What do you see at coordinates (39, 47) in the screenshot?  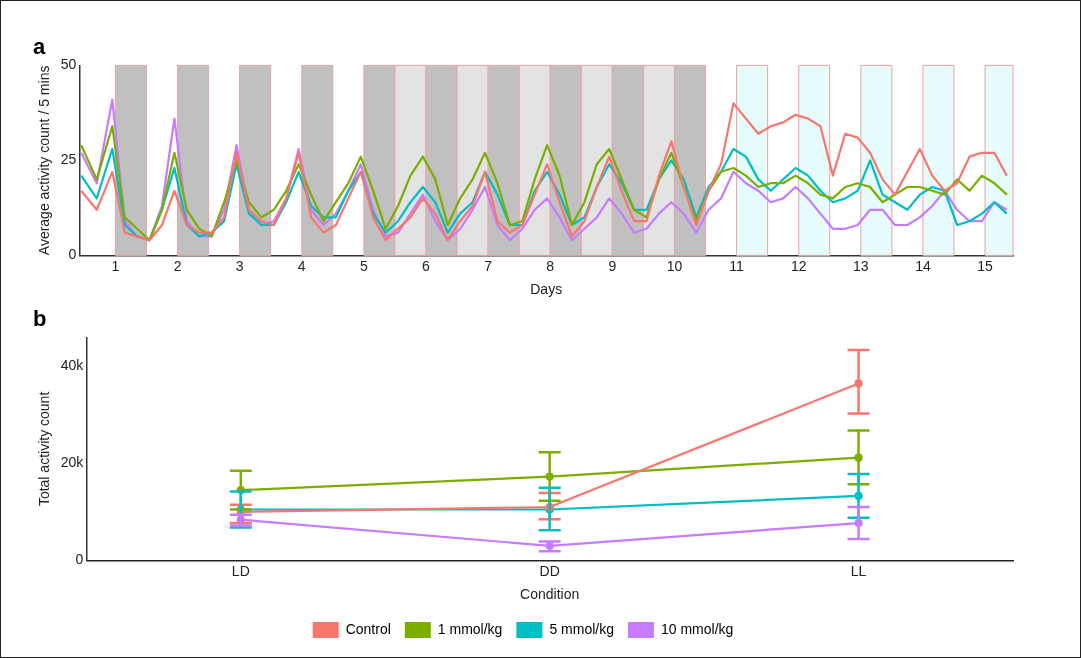 I see `chart-title: a` at bounding box center [39, 47].